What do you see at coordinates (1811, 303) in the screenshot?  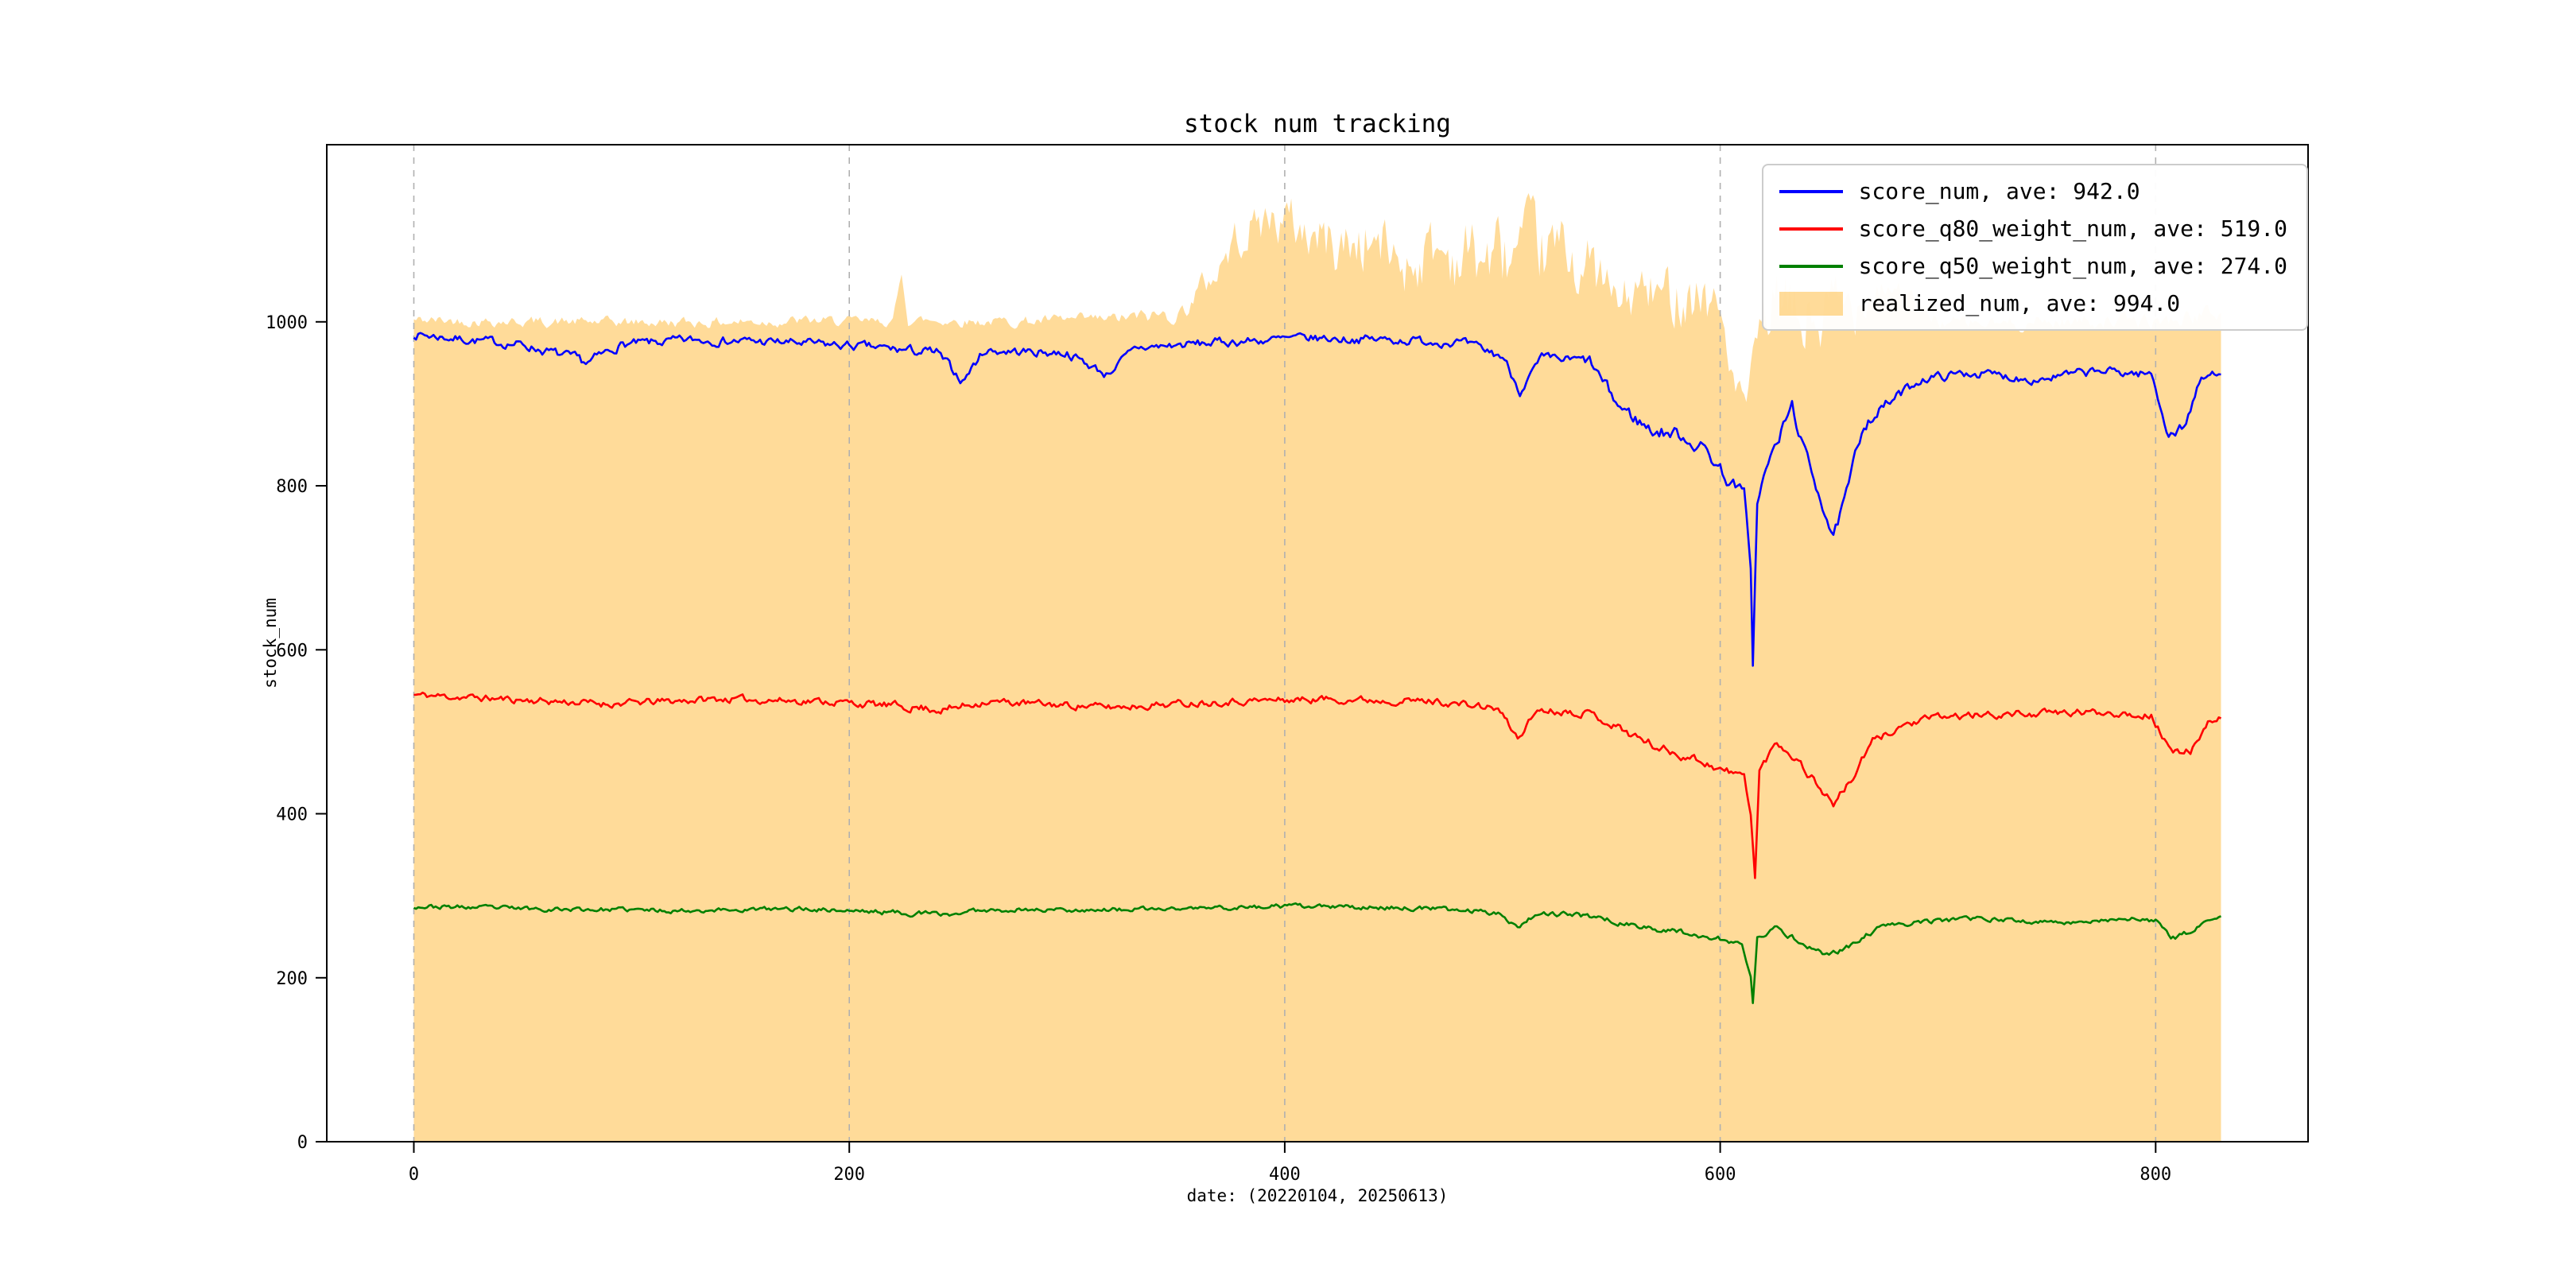 I see `legend-area-swatch` at bounding box center [1811, 303].